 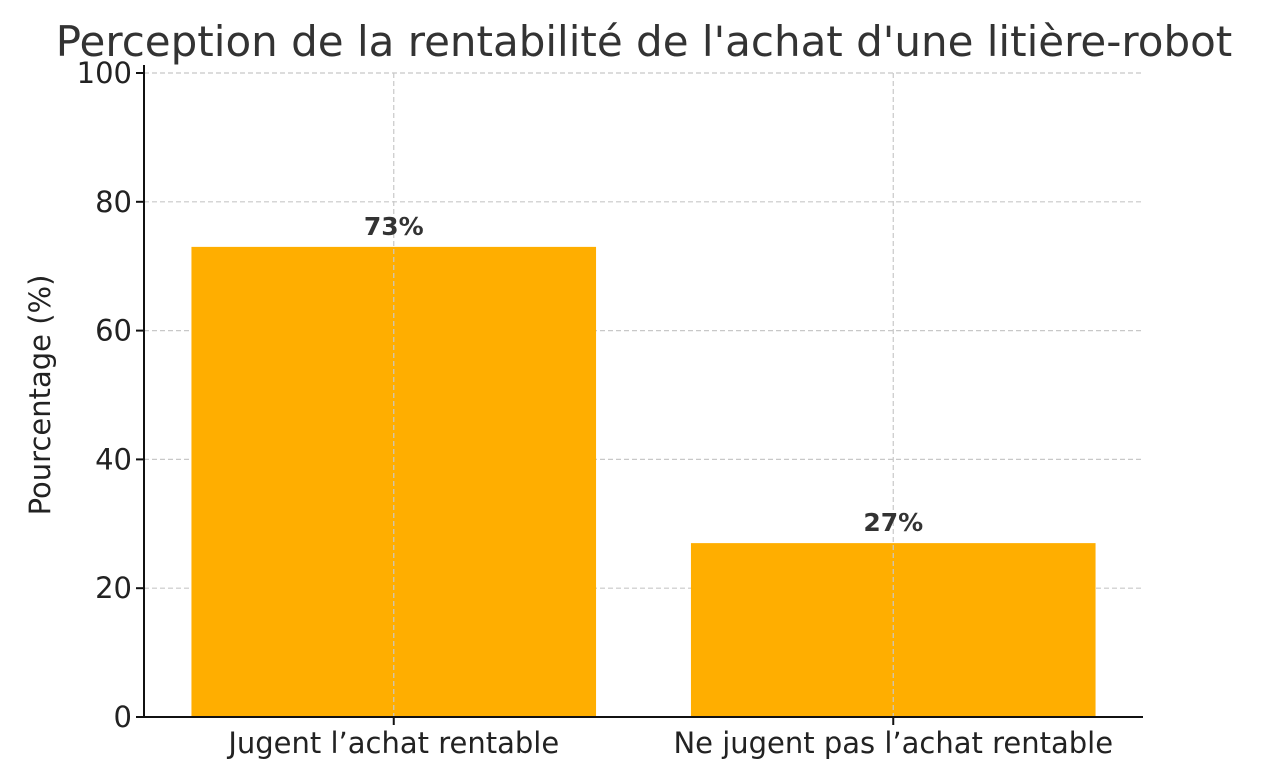 I want to click on data-label: 73%, so click(x=394, y=226).